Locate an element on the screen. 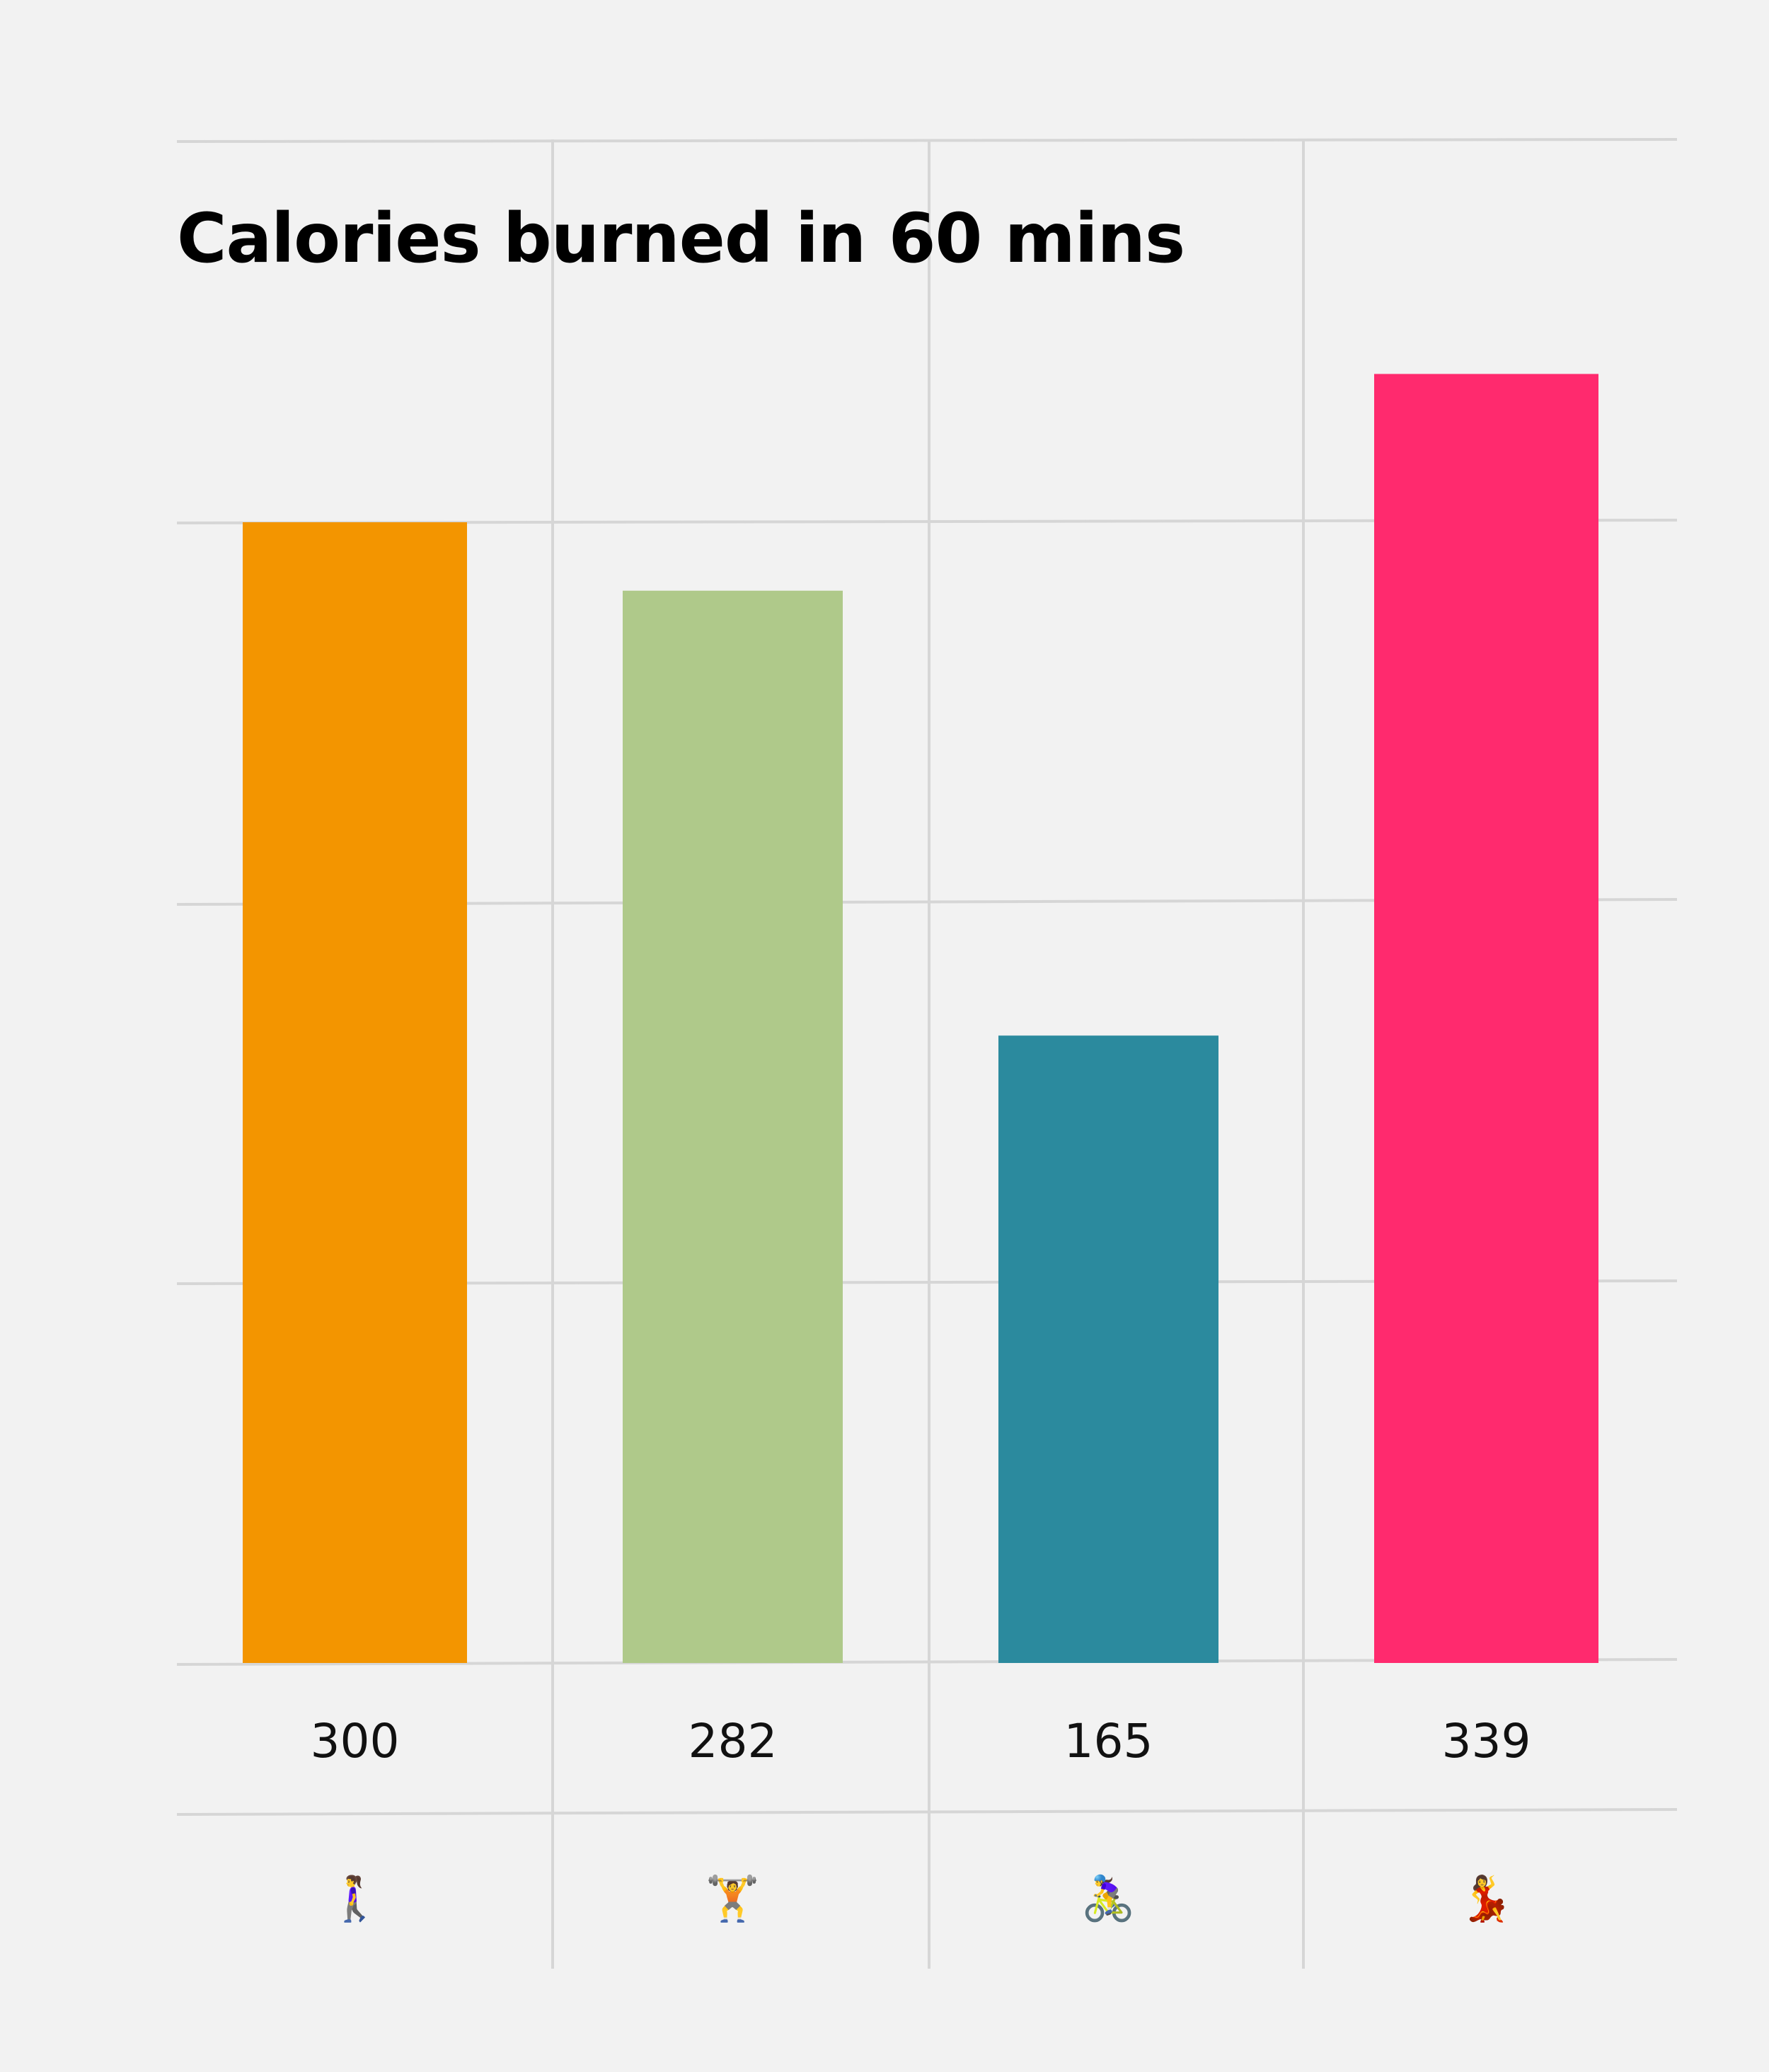  bar-weightlifting is located at coordinates (733, 1126).